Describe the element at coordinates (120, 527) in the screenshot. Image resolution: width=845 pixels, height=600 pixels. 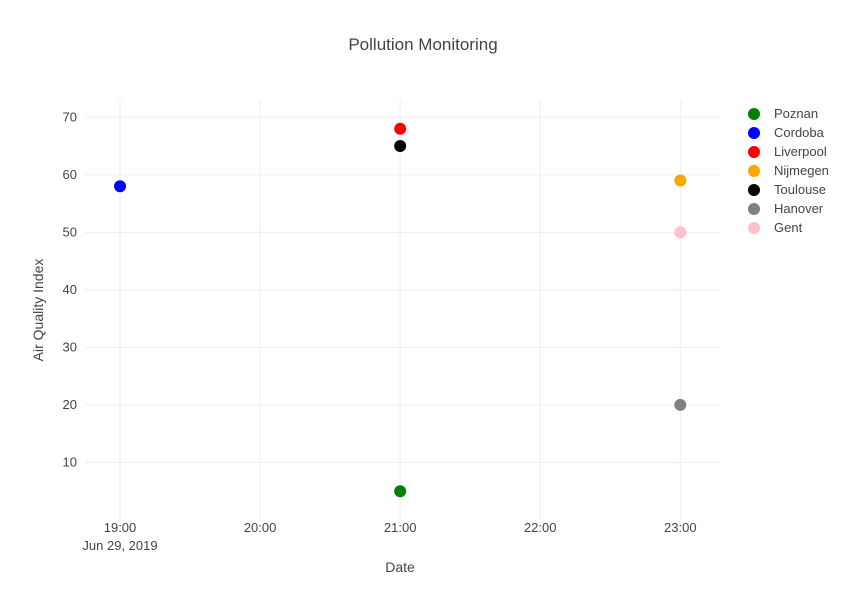
I see `x-tick-label: 19:00` at that location.